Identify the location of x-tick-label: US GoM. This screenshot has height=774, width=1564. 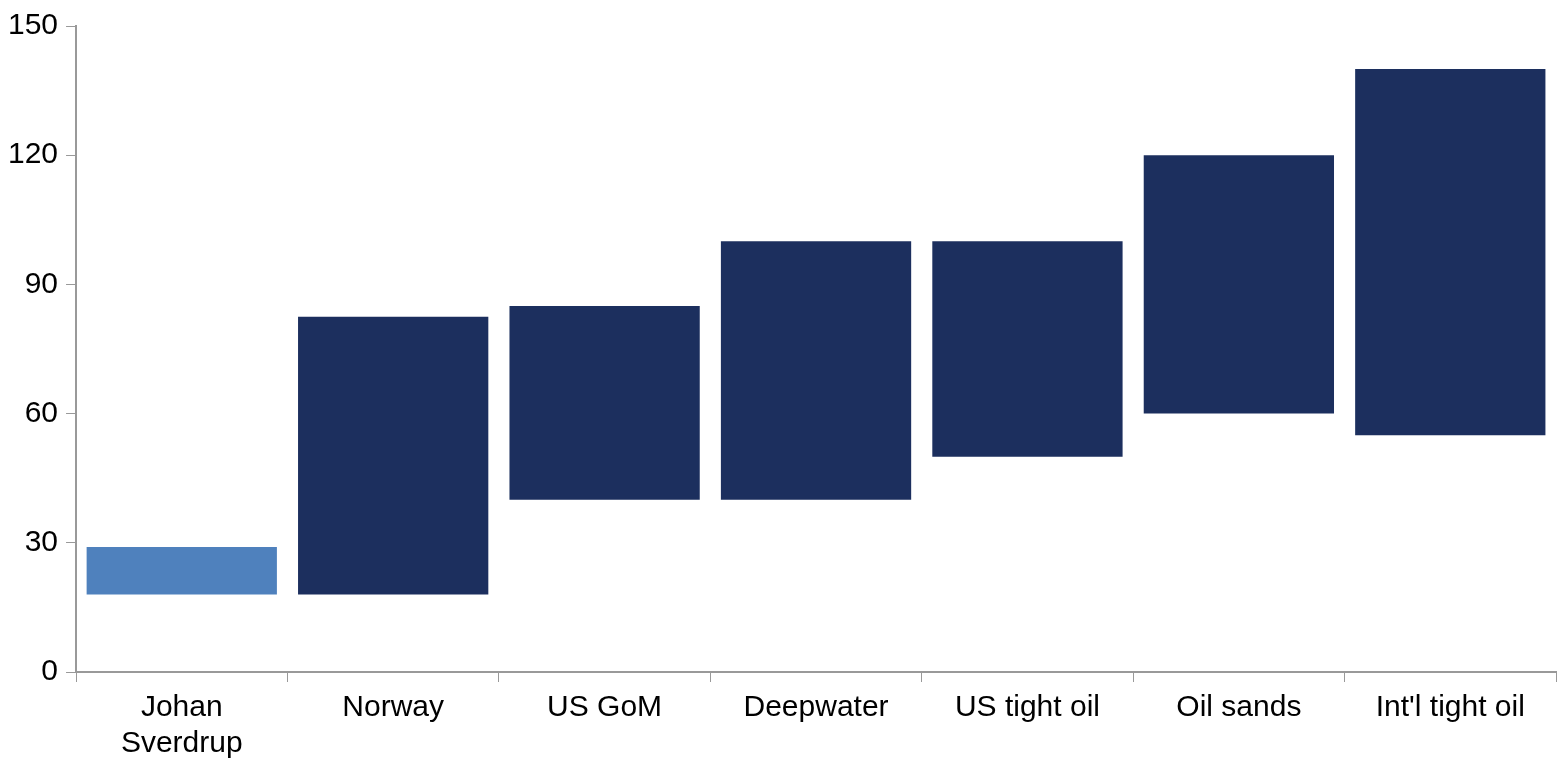
(605, 706).